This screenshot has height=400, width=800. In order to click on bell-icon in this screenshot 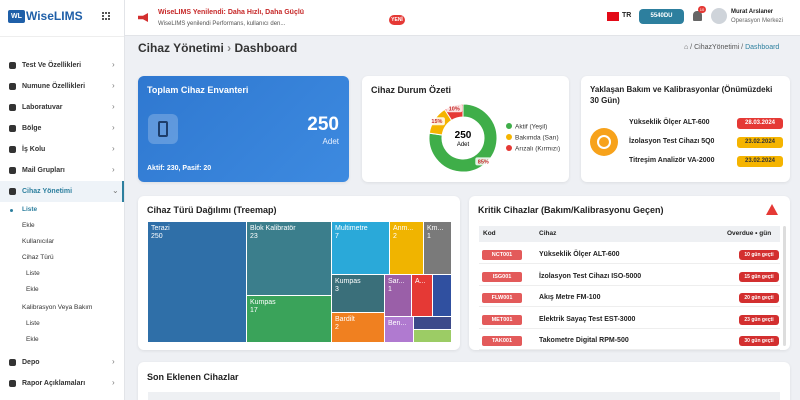, I will do `click(697, 16)`.